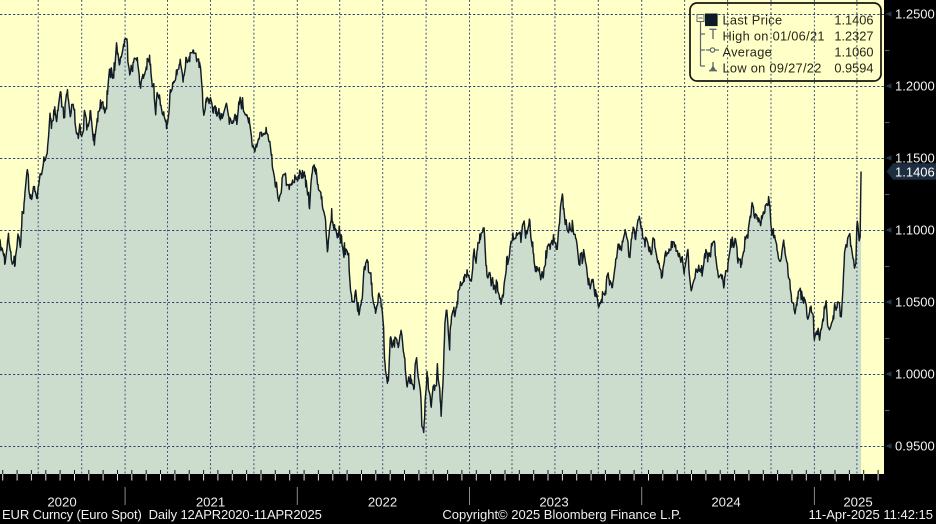  What do you see at coordinates (915, 302) in the screenshot?
I see `svg-text: 1.0500` at bounding box center [915, 302].